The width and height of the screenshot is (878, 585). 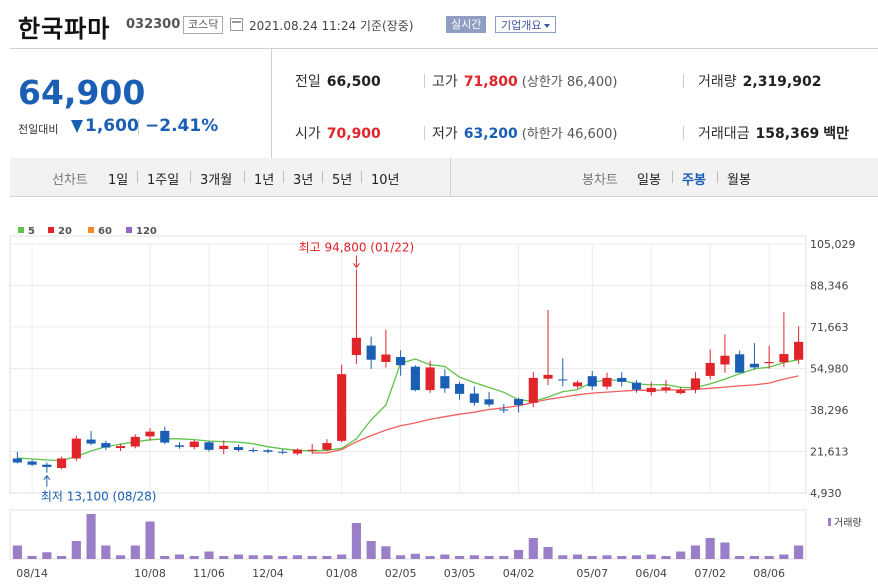 What do you see at coordinates (153, 24) in the screenshot?
I see `stock-code: 032300` at bounding box center [153, 24].